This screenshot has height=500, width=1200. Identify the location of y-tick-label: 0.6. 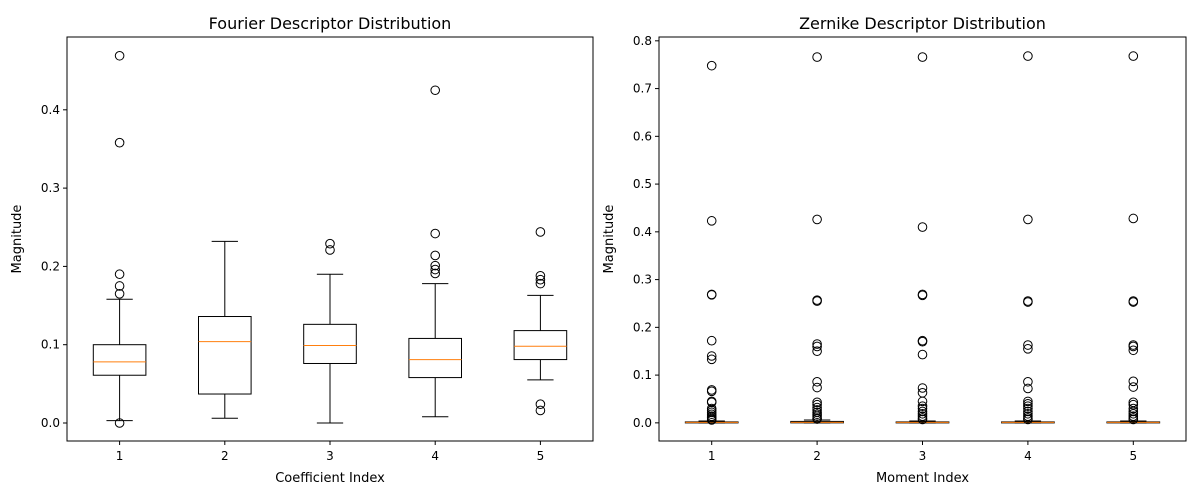
(642, 136).